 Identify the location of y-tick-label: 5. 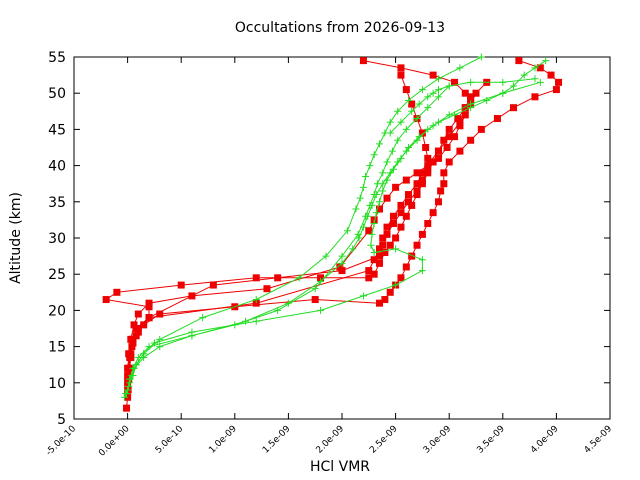
(61, 420).